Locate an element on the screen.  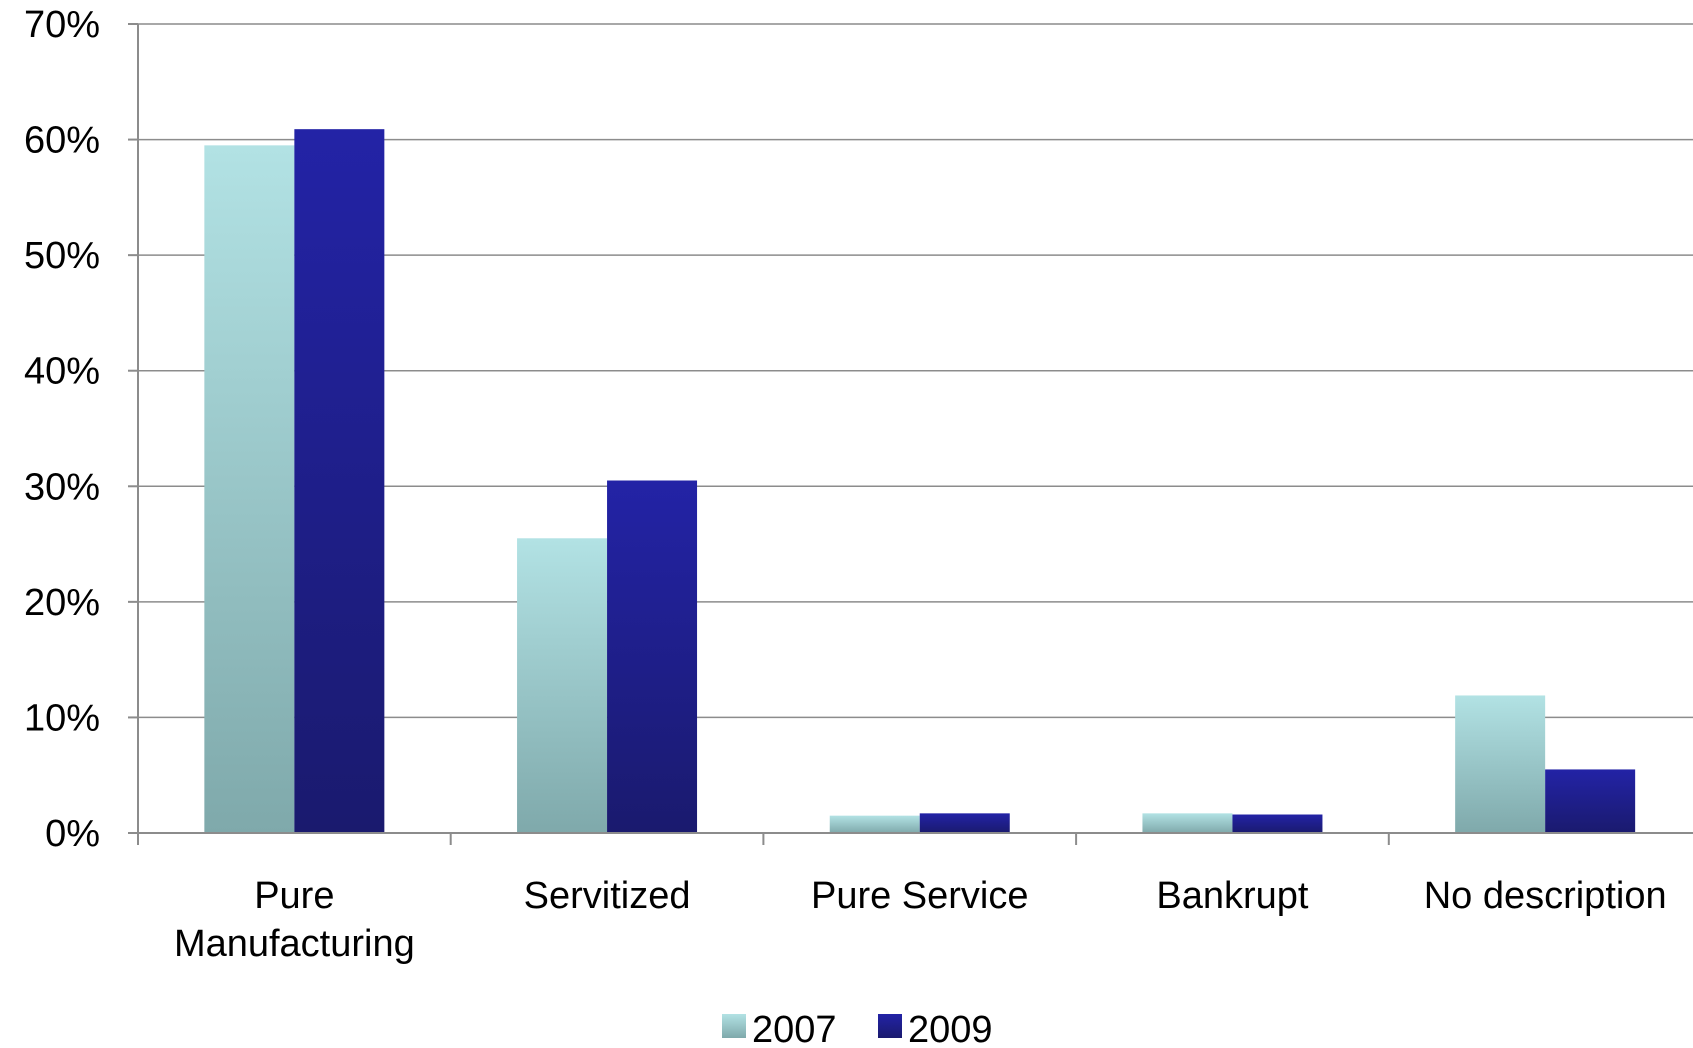
y-tick-label: 0% is located at coordinates (72, 834).